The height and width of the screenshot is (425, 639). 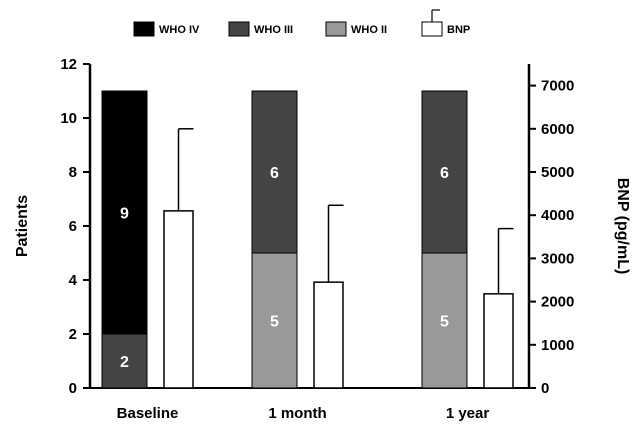 I want to click on segment-value-label: 2, so click(x=124, y=362).